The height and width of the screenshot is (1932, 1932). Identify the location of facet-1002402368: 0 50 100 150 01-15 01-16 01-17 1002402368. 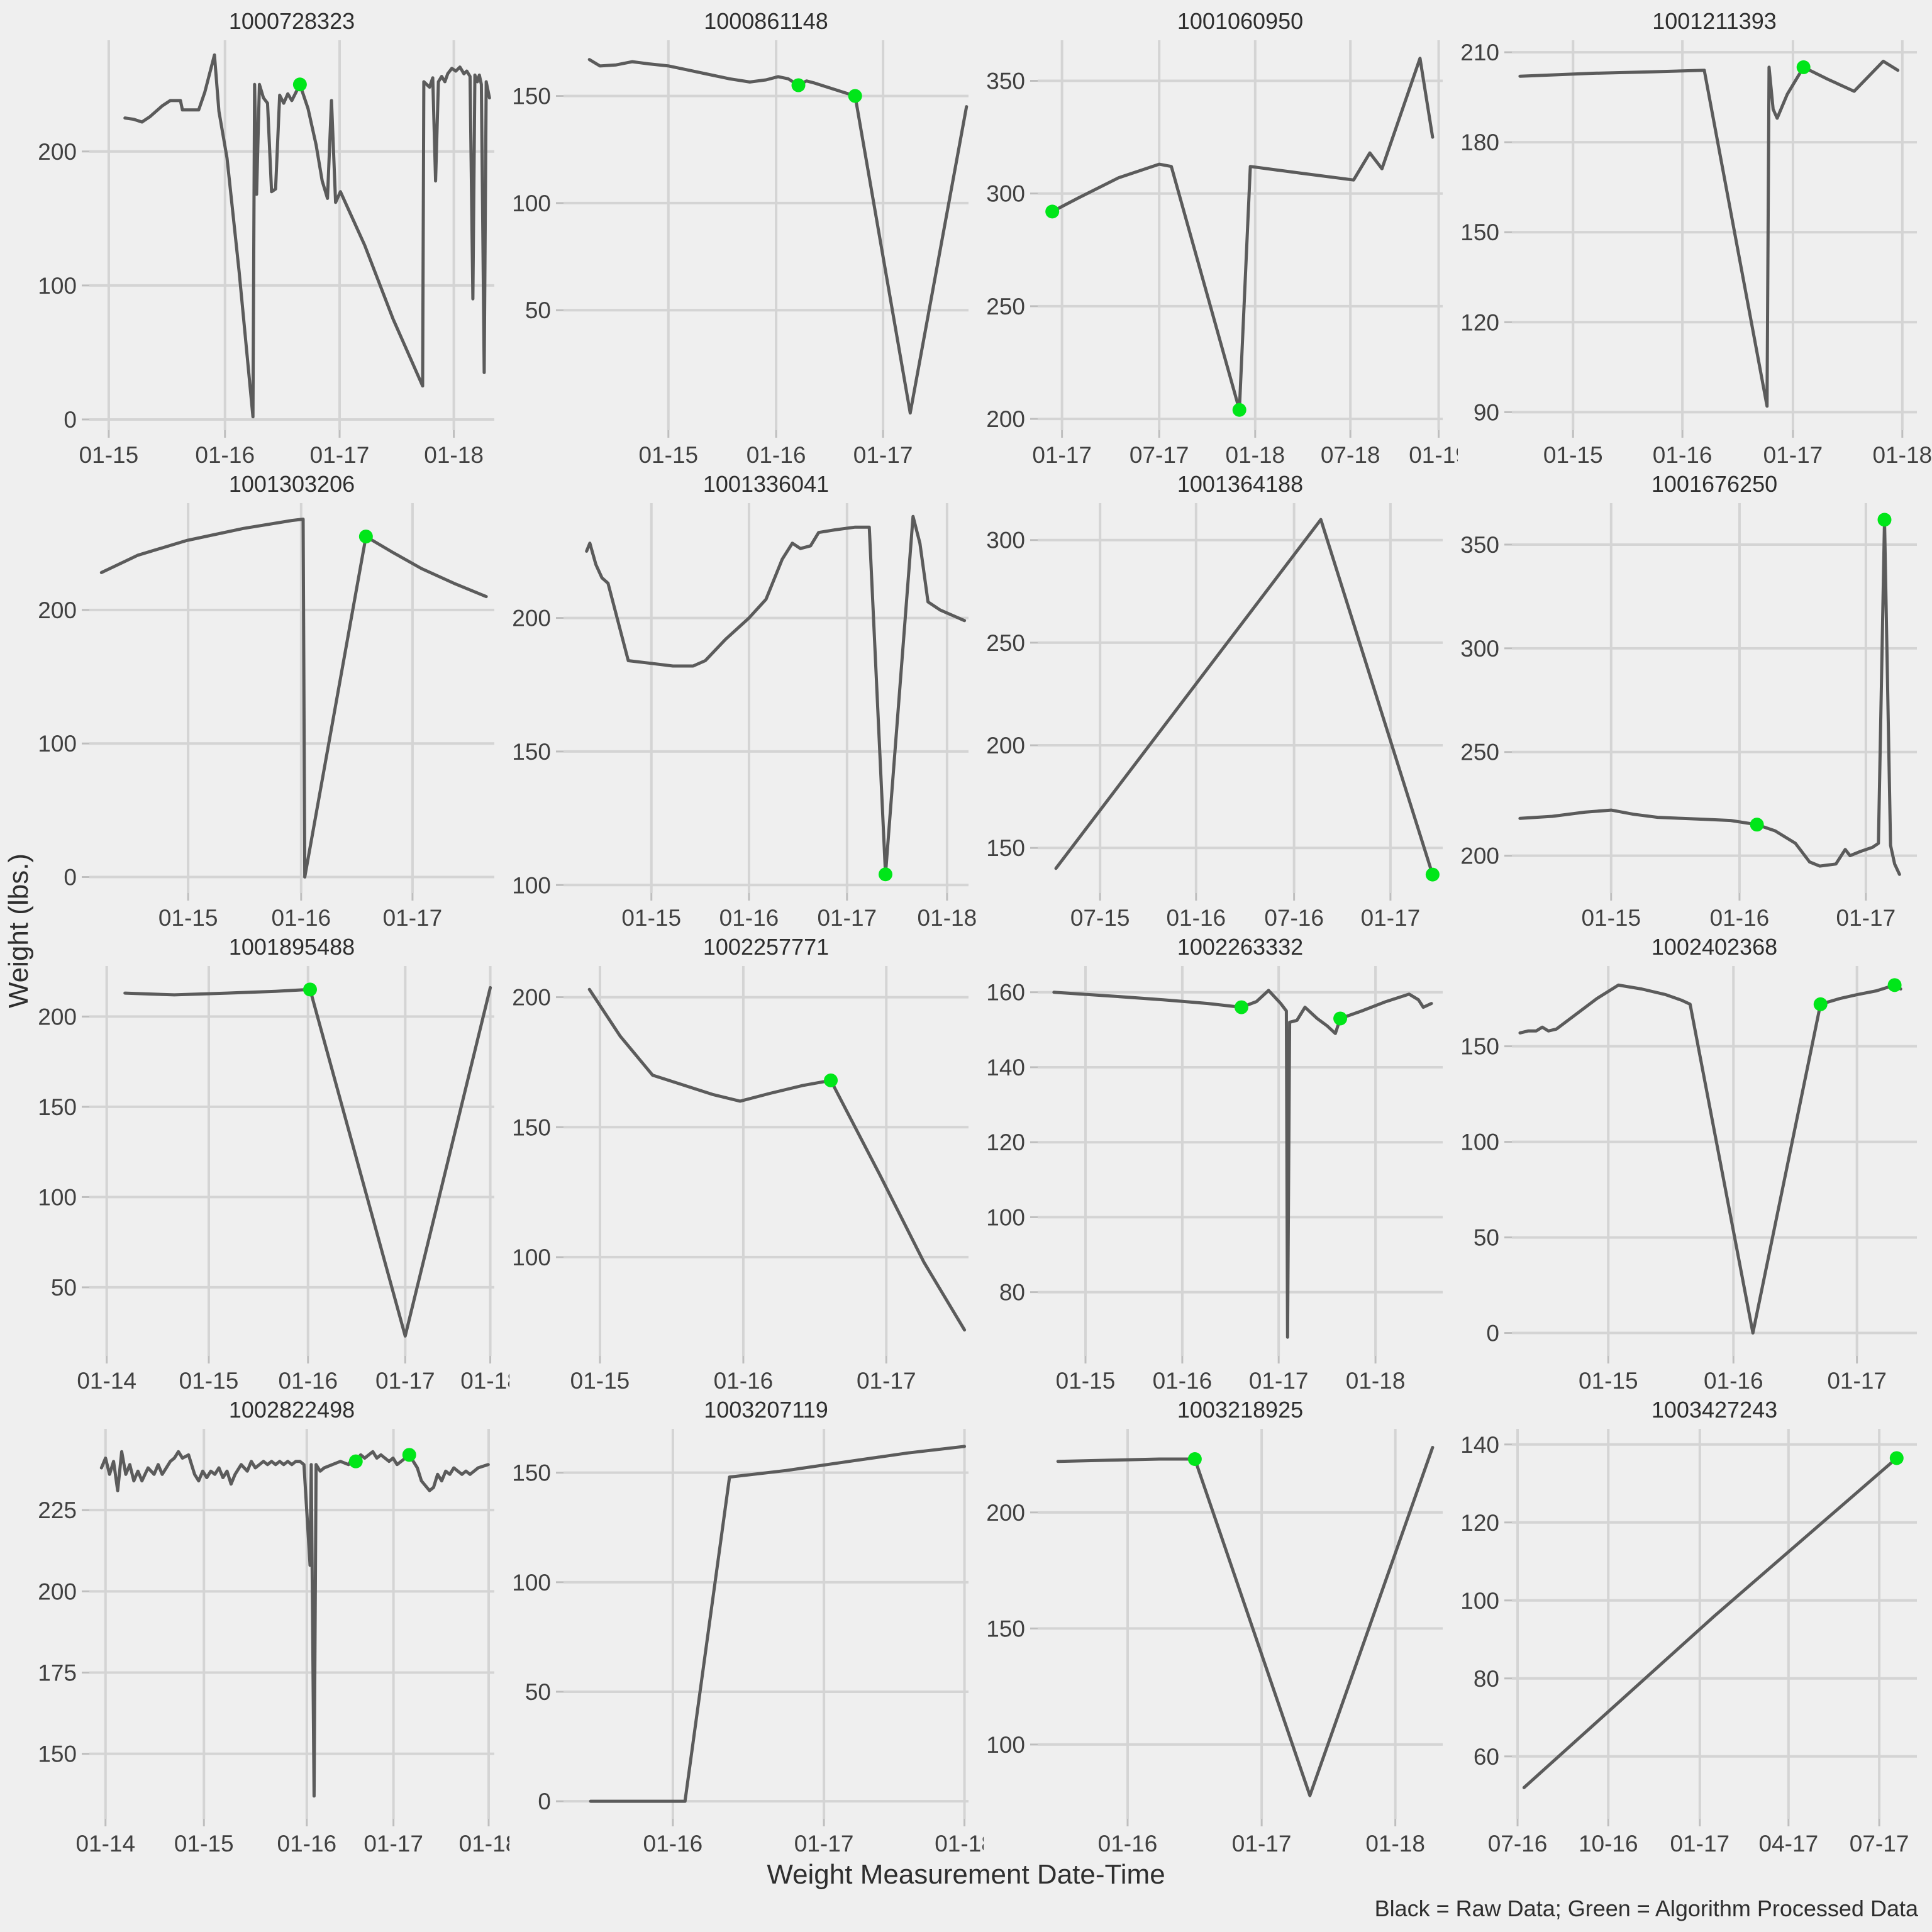
(1695, 1162).